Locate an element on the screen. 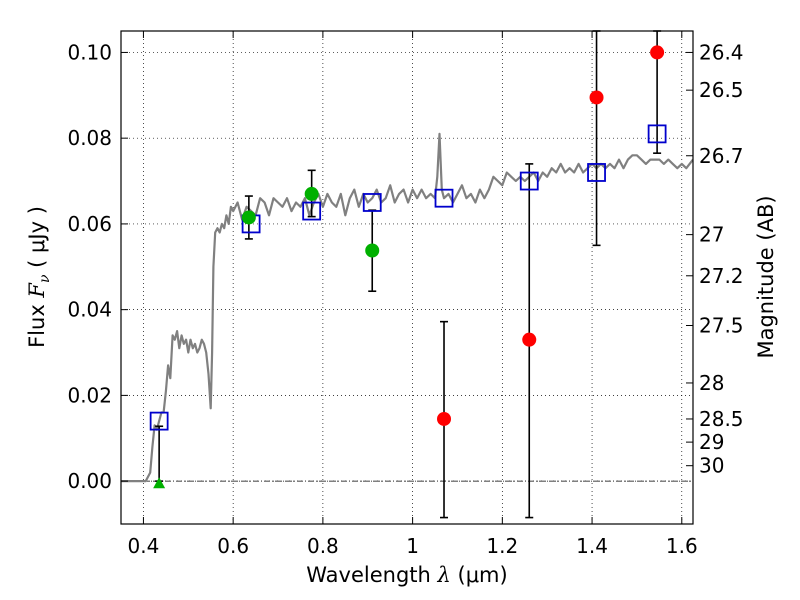 Image resolution: width=800 pixels, height=600 pixels. y-axis-title: Flux Fν ( μJy ) is located at coordinates (39, 277).